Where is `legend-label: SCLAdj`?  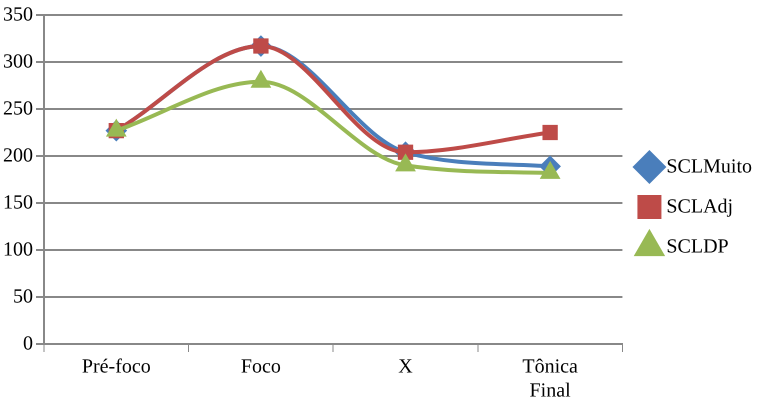
legend-label: SCLAdj is located at coordinates (700, 206).